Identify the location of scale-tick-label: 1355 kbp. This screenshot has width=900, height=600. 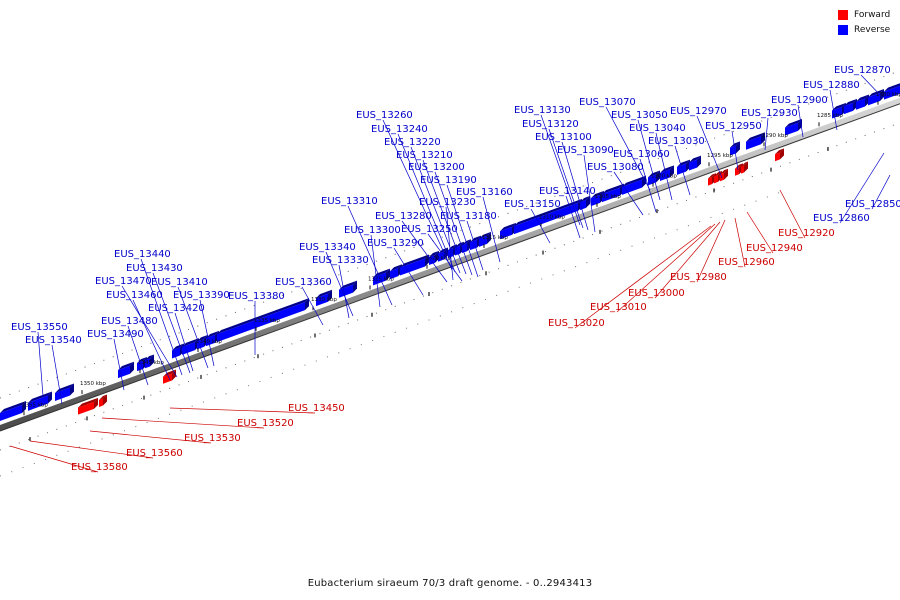
(35, 405).